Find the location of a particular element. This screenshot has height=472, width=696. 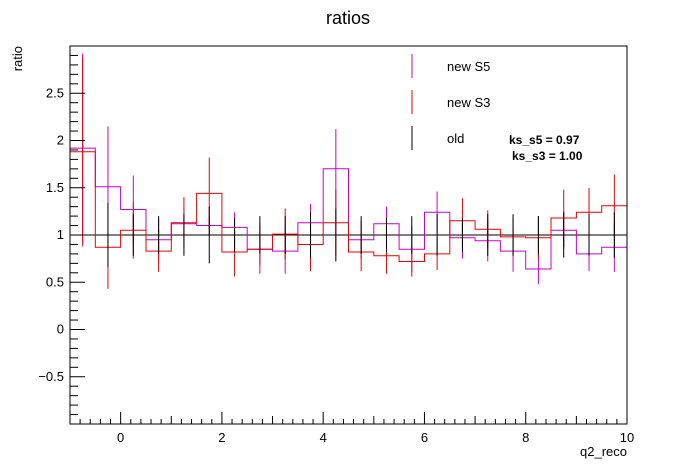

y-tick-label: 2.5 is located at coordinates (55, 92).